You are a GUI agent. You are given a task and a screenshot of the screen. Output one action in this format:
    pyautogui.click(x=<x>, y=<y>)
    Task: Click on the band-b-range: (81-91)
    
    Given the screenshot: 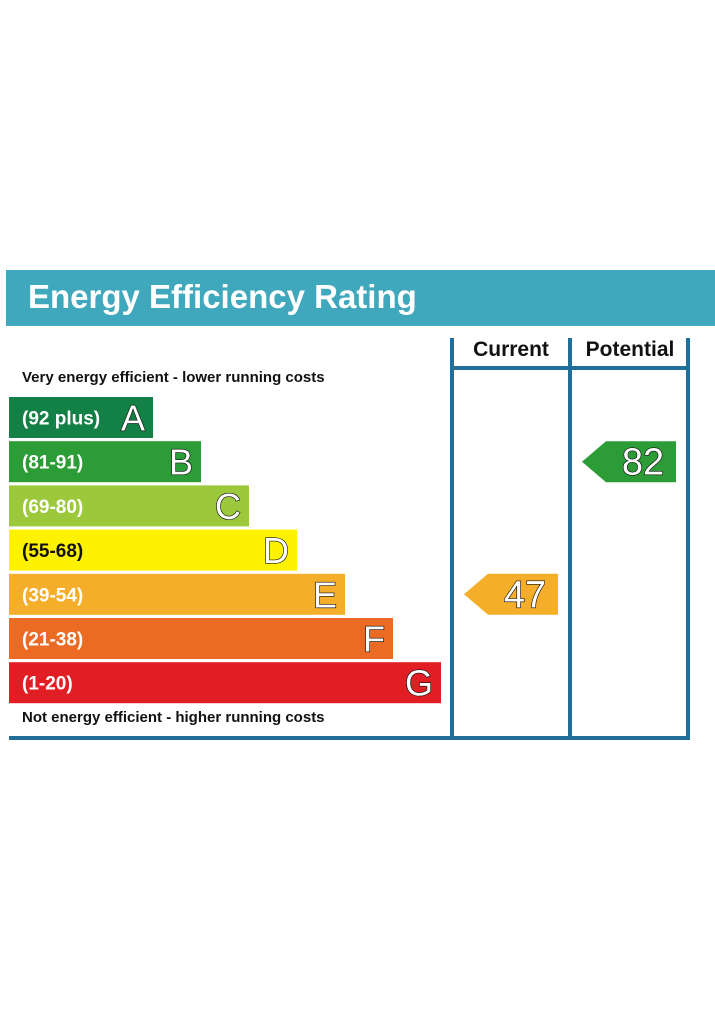 What is the action you would take?
    pyautogui.click(x=52, y=463)
    